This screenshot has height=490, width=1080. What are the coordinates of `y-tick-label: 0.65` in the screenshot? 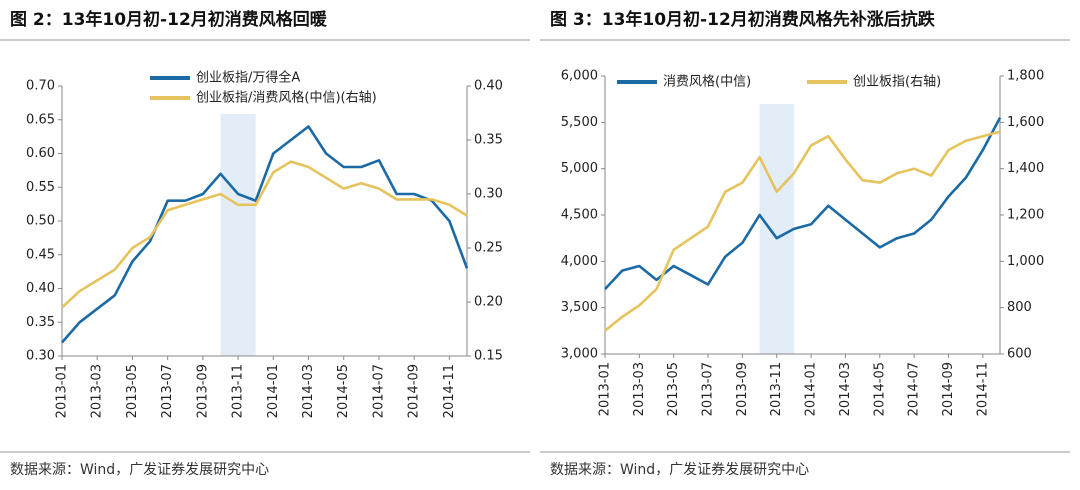 It's located at (40, 119).